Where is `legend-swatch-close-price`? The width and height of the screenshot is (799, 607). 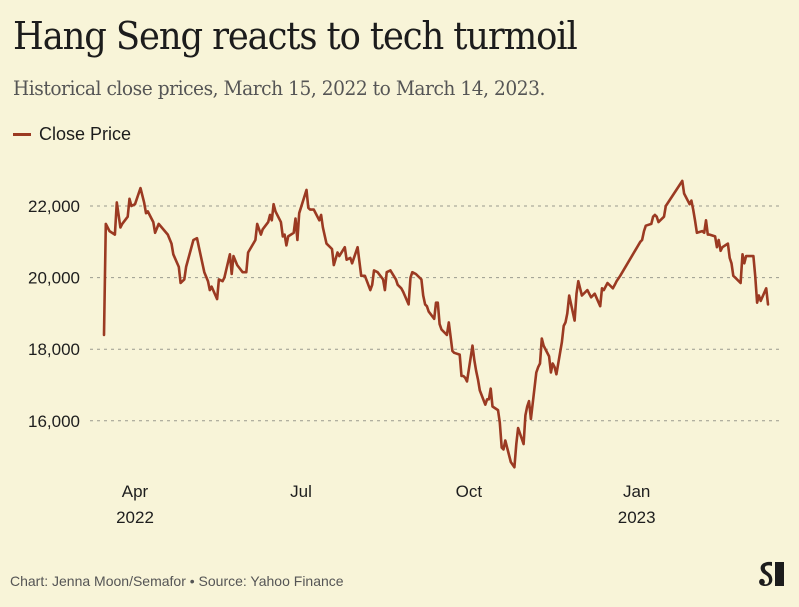
legend-swatch-close-price is located at coordinates (22, 134).